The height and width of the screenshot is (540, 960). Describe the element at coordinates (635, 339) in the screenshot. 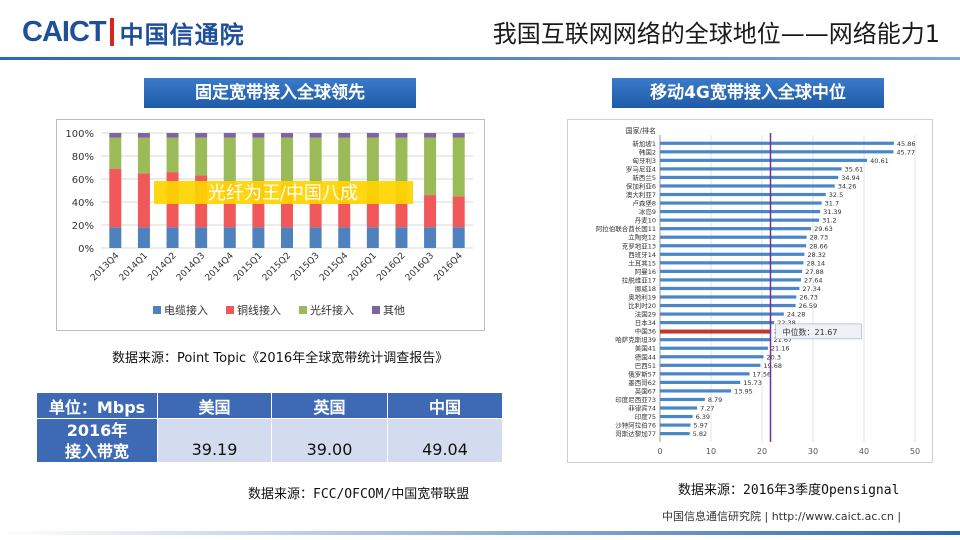

I see `country-label: 哈萨克斯坦39` at that location.